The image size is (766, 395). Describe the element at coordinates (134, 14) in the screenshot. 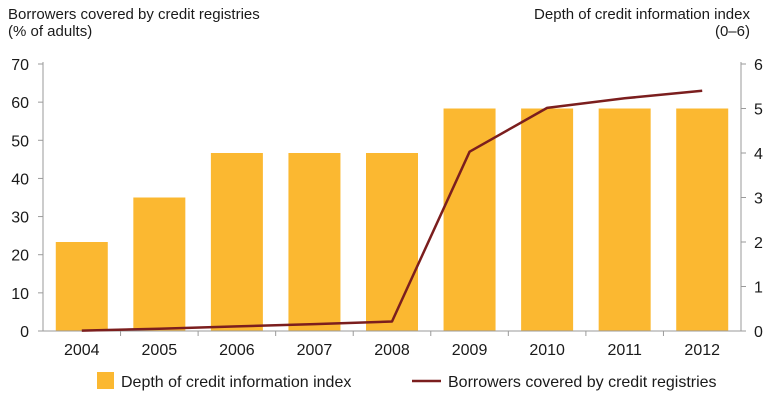

I see `left-axis-title: Borrowers covered by credit registries` at that location.